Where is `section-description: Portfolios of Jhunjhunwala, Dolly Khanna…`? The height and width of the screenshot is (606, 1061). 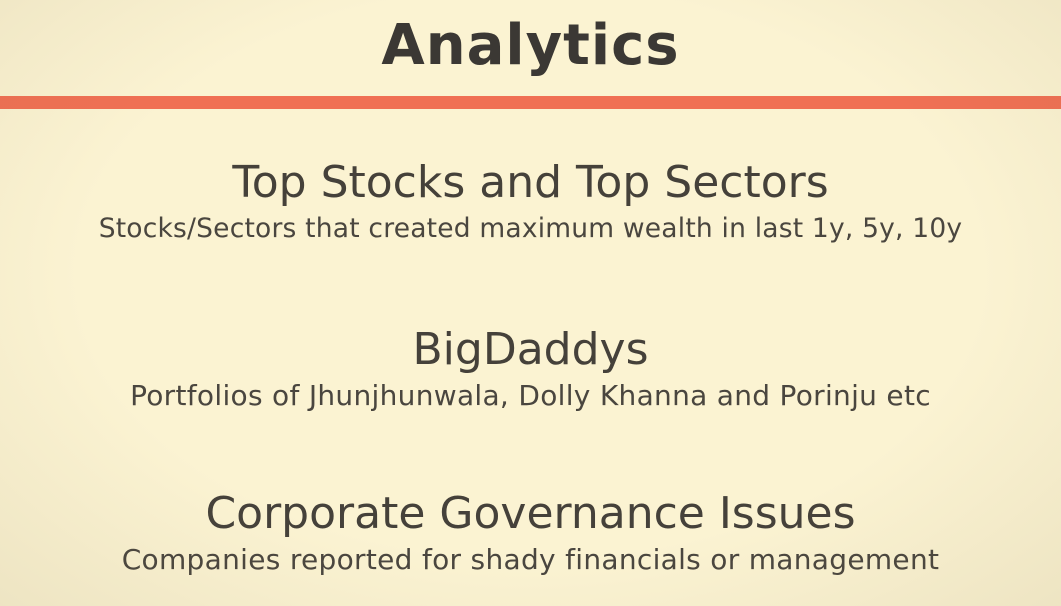 section-description: Portfolios of Jhunjhunwala, Dolly Khanna… is located at coordinates (530, 395).